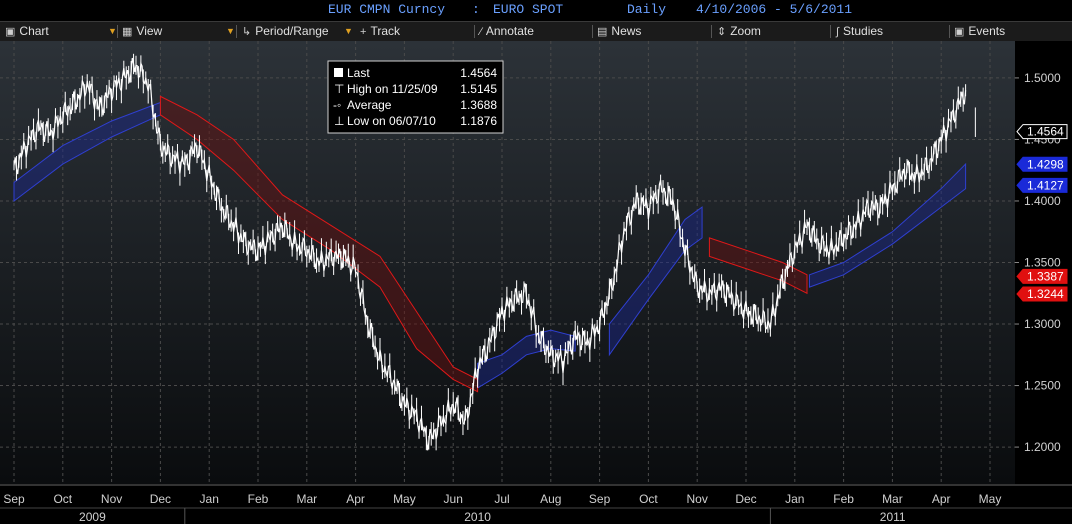  I want to click on y-tick-label: 1.4000, so click(1042, 201).